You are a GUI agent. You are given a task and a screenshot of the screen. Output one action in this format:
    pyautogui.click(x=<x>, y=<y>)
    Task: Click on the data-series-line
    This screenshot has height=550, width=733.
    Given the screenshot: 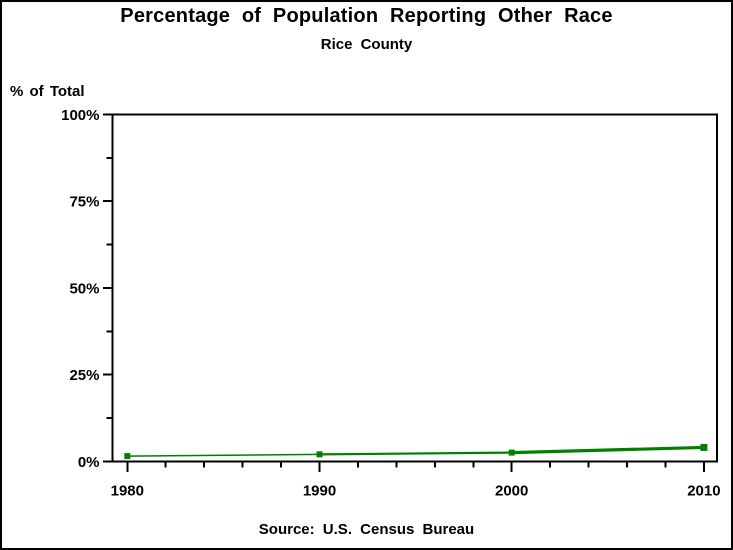 What is the action you would take?
    pyautogui.click(x=416, y=451)
    